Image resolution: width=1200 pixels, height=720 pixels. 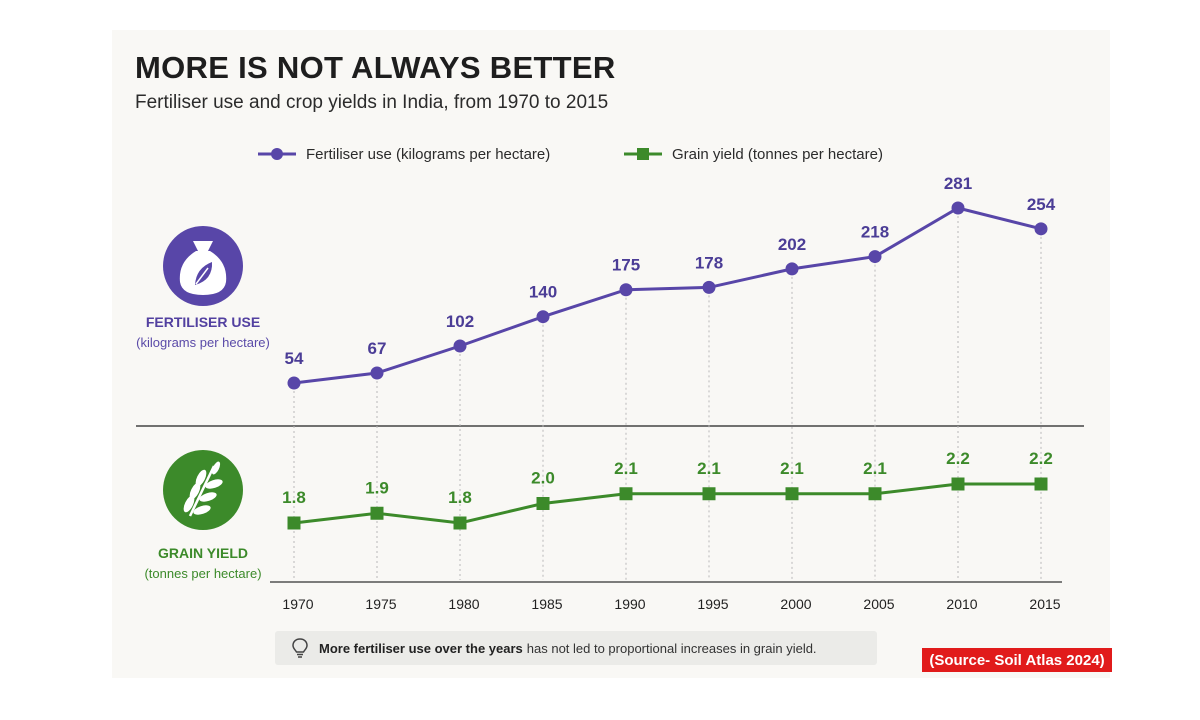 What do you see at coordinates (958, 183) in the screenshot?
I see `fertiliser-value-label: 281` at bounding box center [958, 183].